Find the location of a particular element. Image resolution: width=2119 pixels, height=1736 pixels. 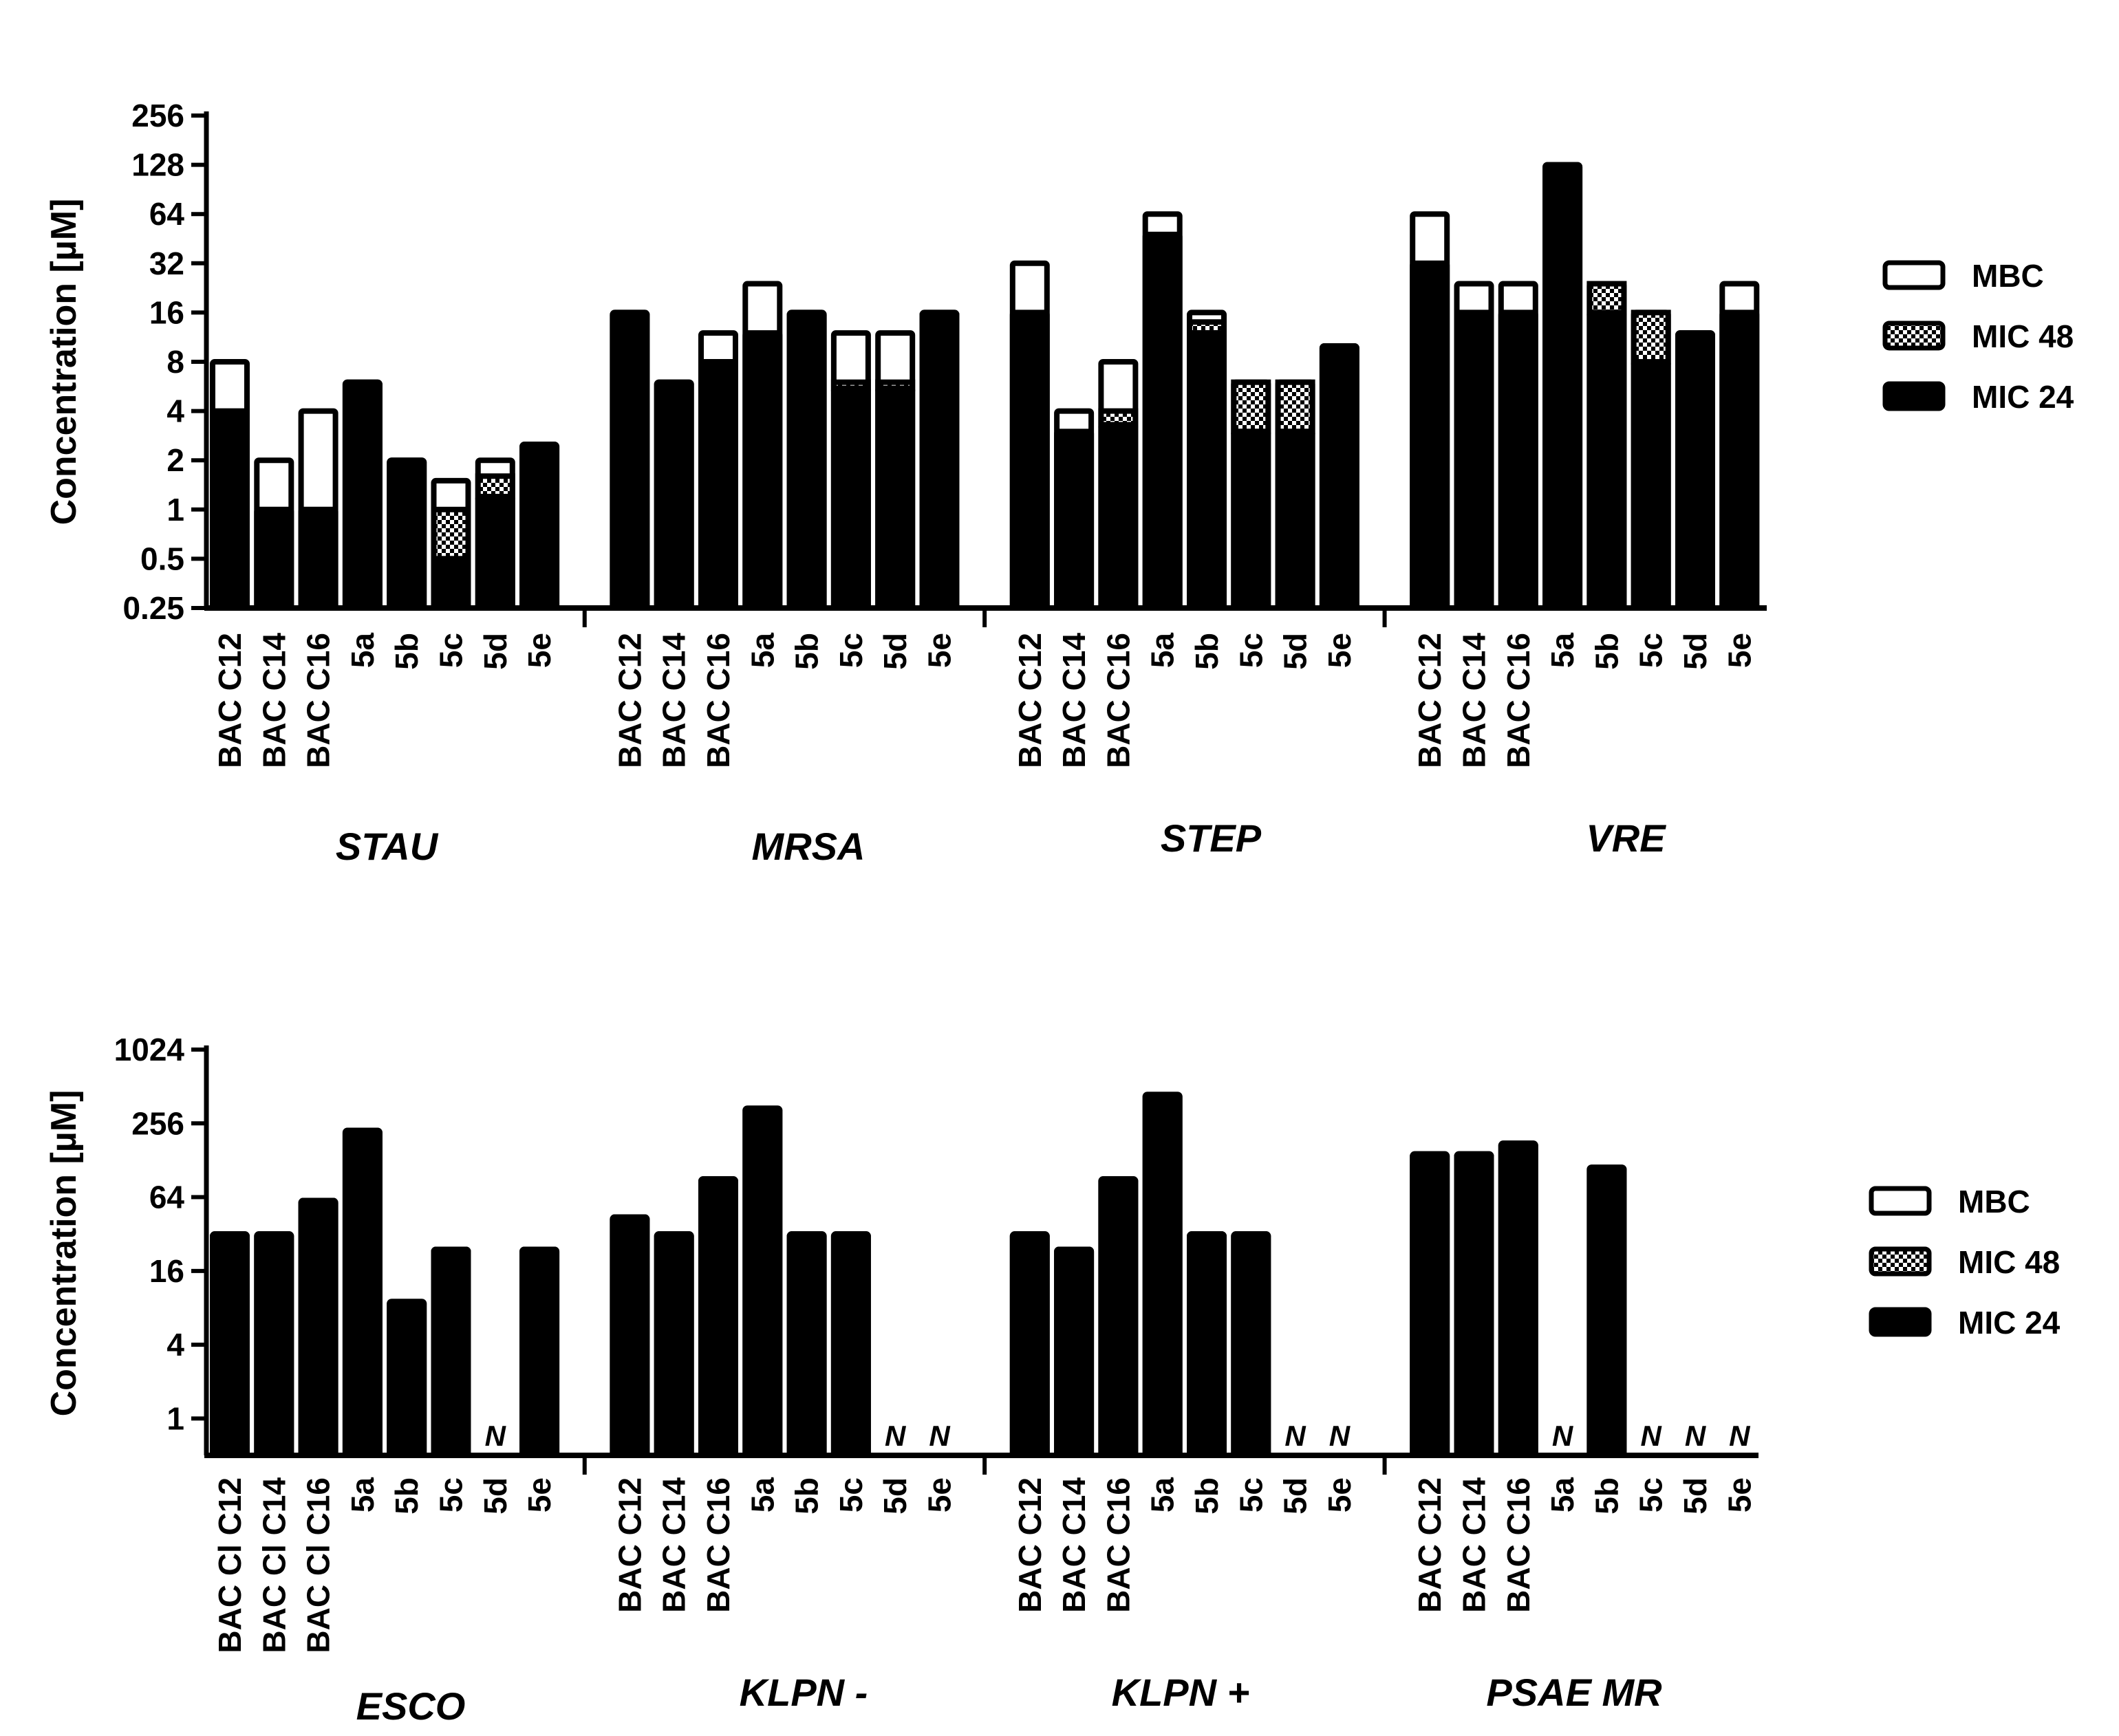

legend-label: MBC is located at coordinates (1994, 1201).